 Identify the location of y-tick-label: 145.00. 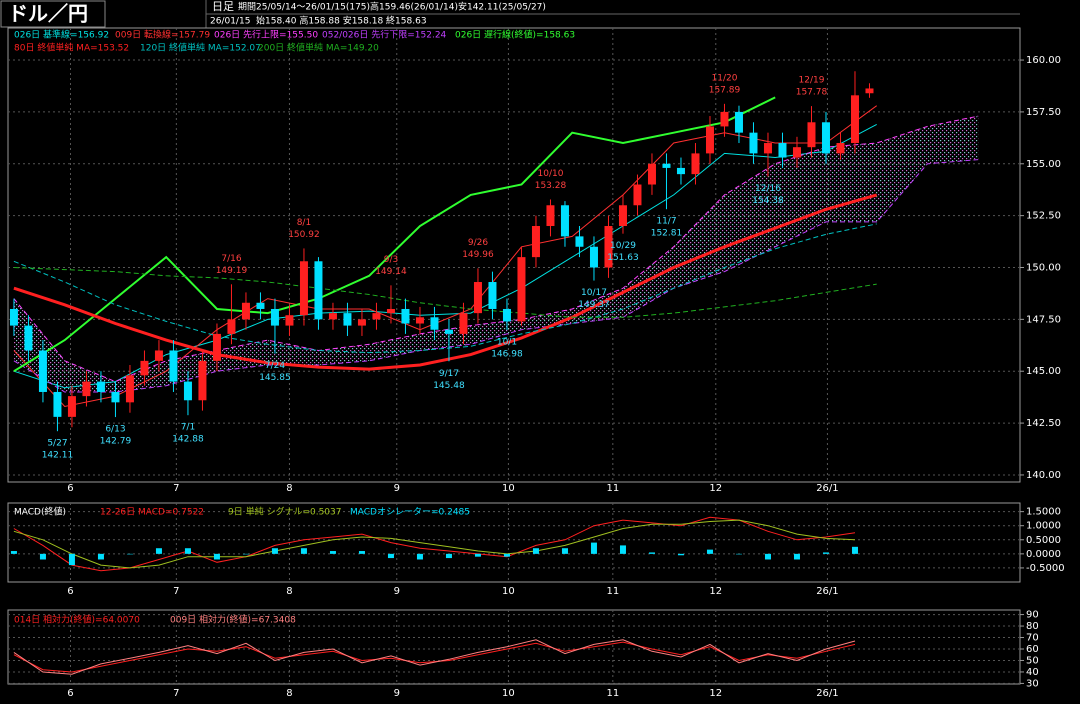
(1043, 371).